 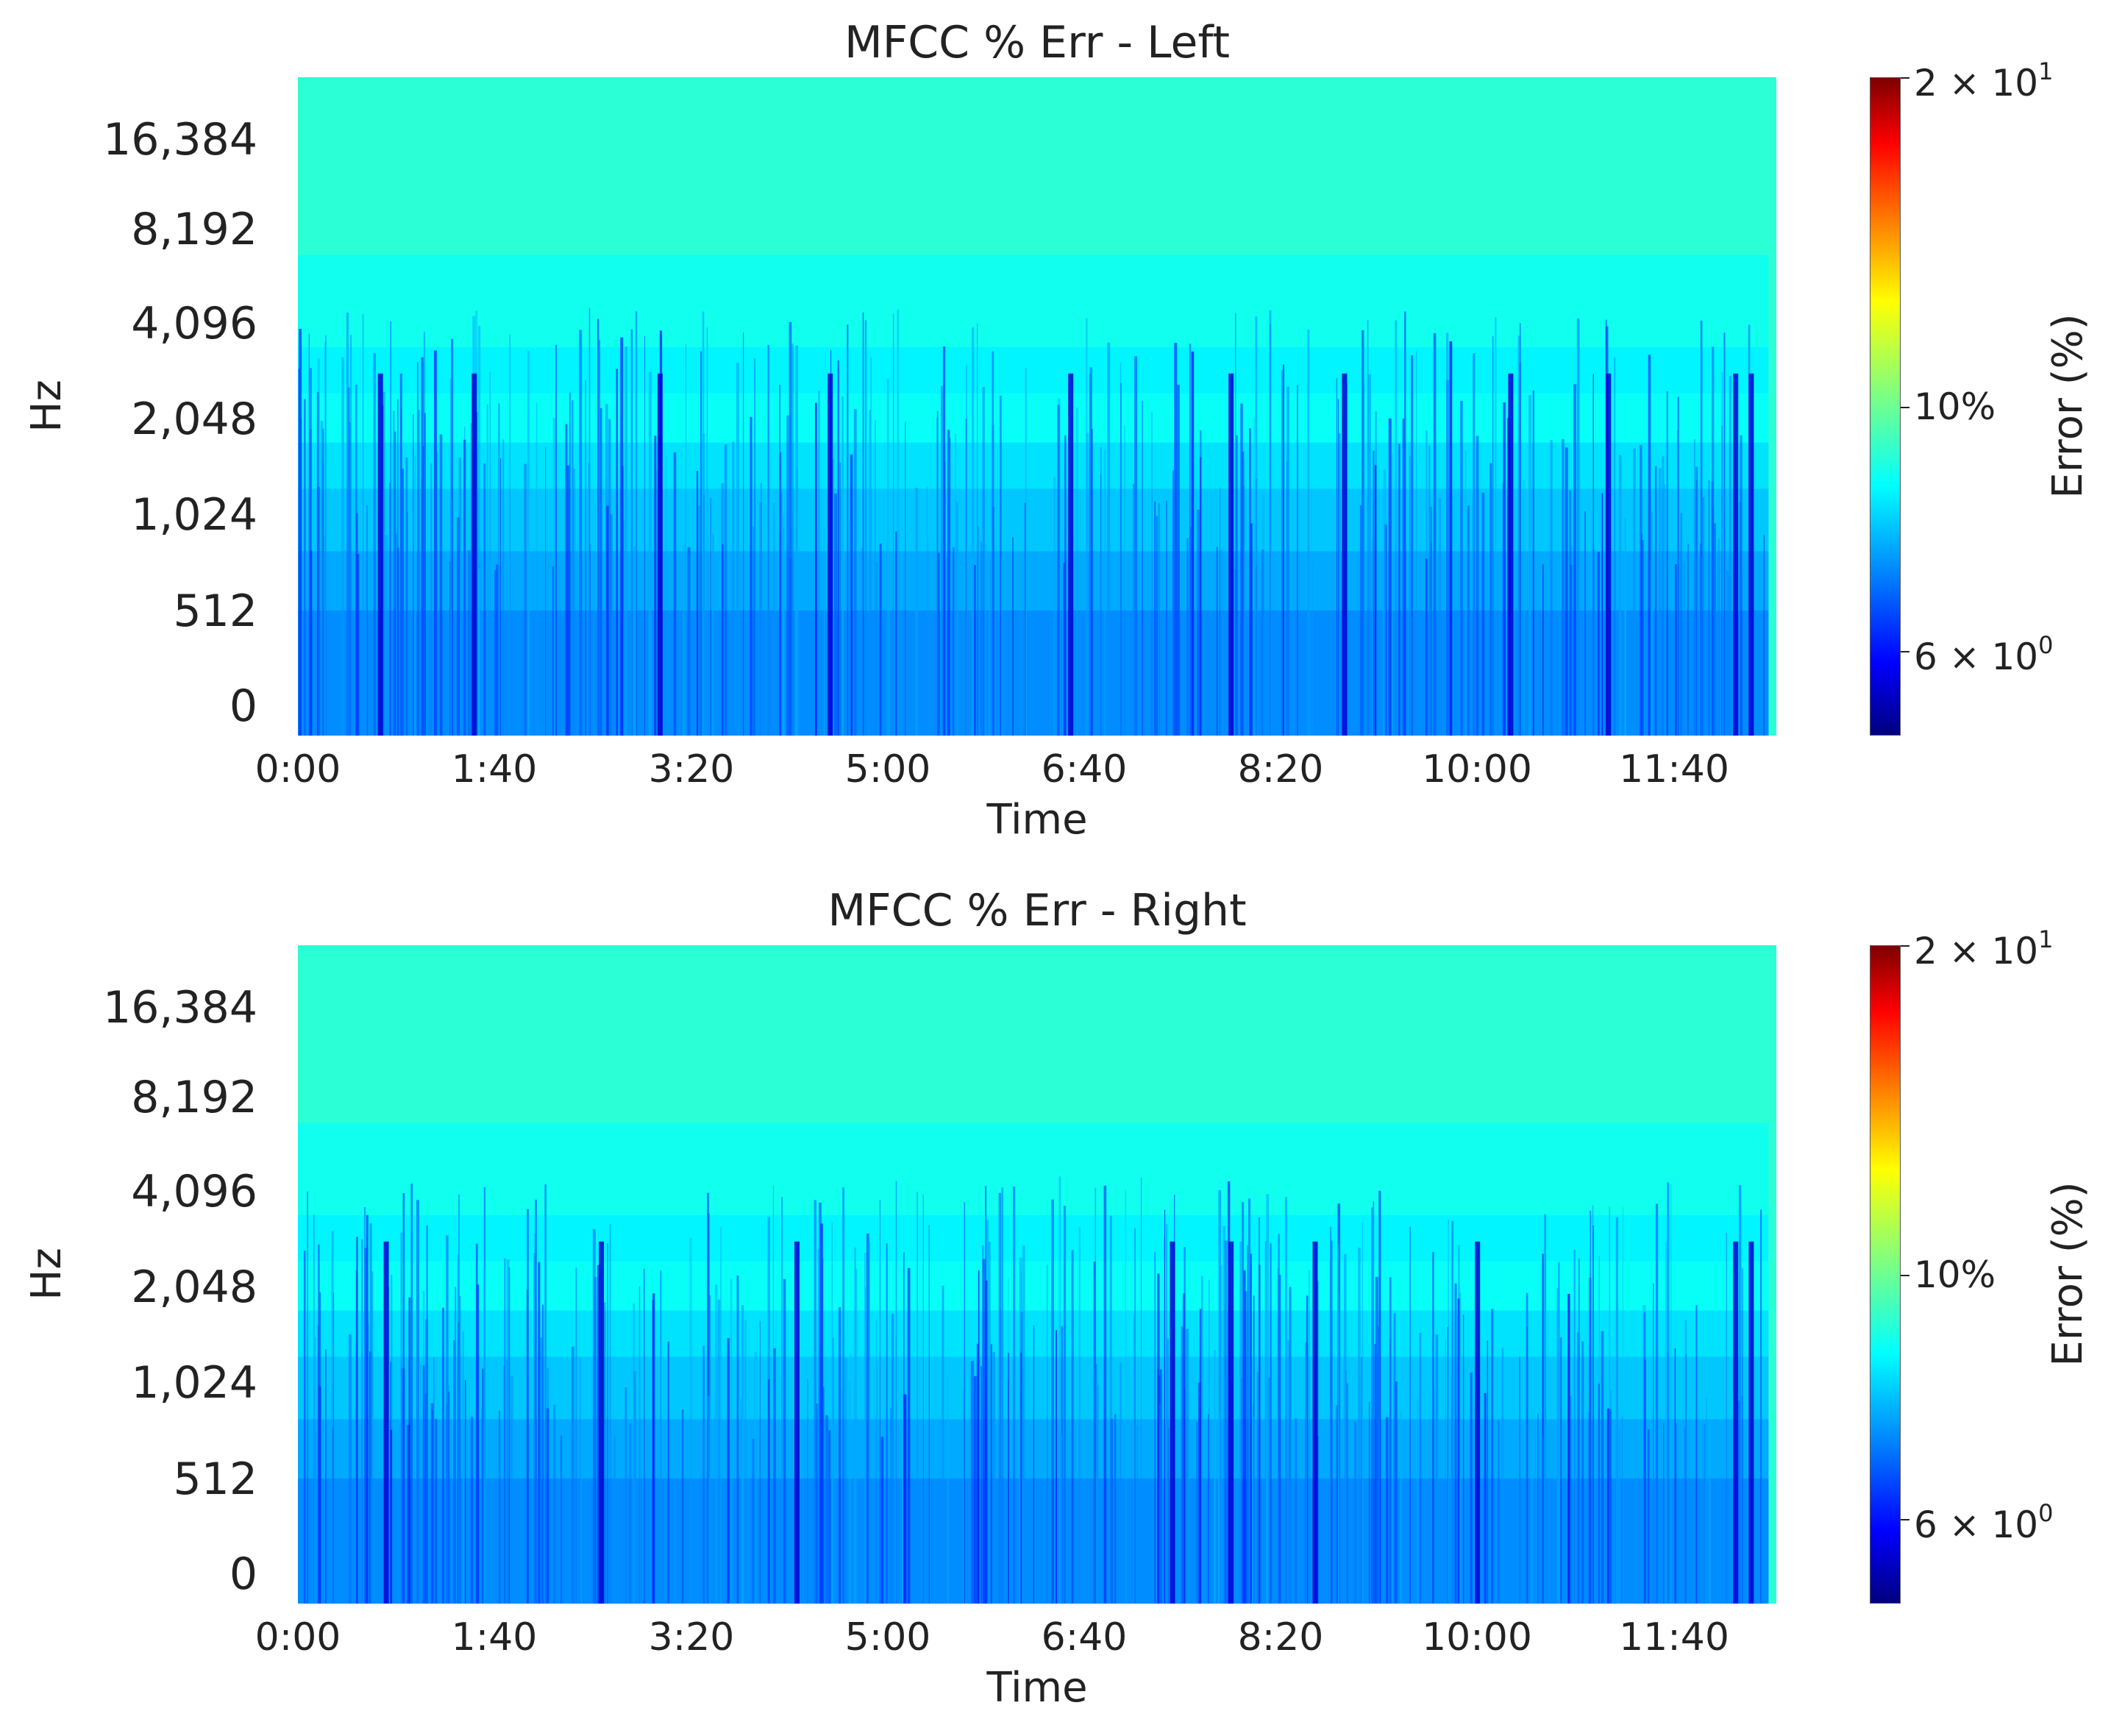 What do you see at coordinates (194, 1383) in the screenshot?
I see `y-tick-label: 1,024` at bounding box center [194, 1383].